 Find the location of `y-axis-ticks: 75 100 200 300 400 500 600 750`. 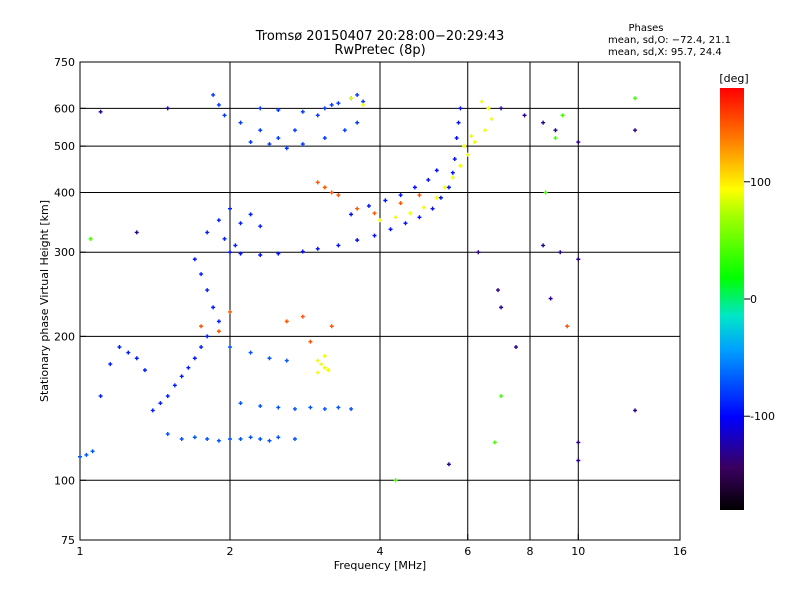

y-axis-ticks: 75 100 200 300 400 500 600 750 is located at coordinates (70, 301).